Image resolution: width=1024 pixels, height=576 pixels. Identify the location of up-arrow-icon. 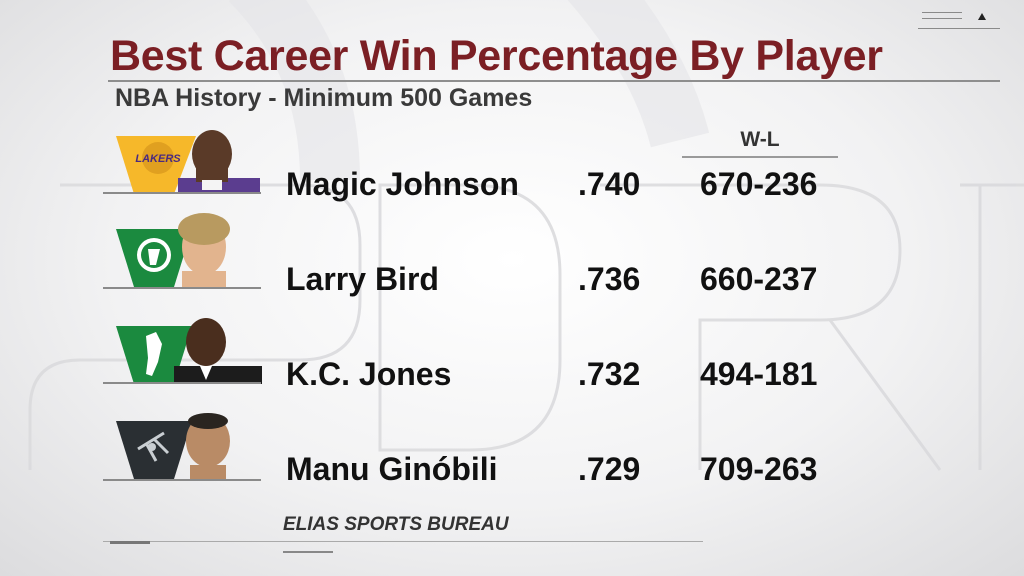
(982, 16).